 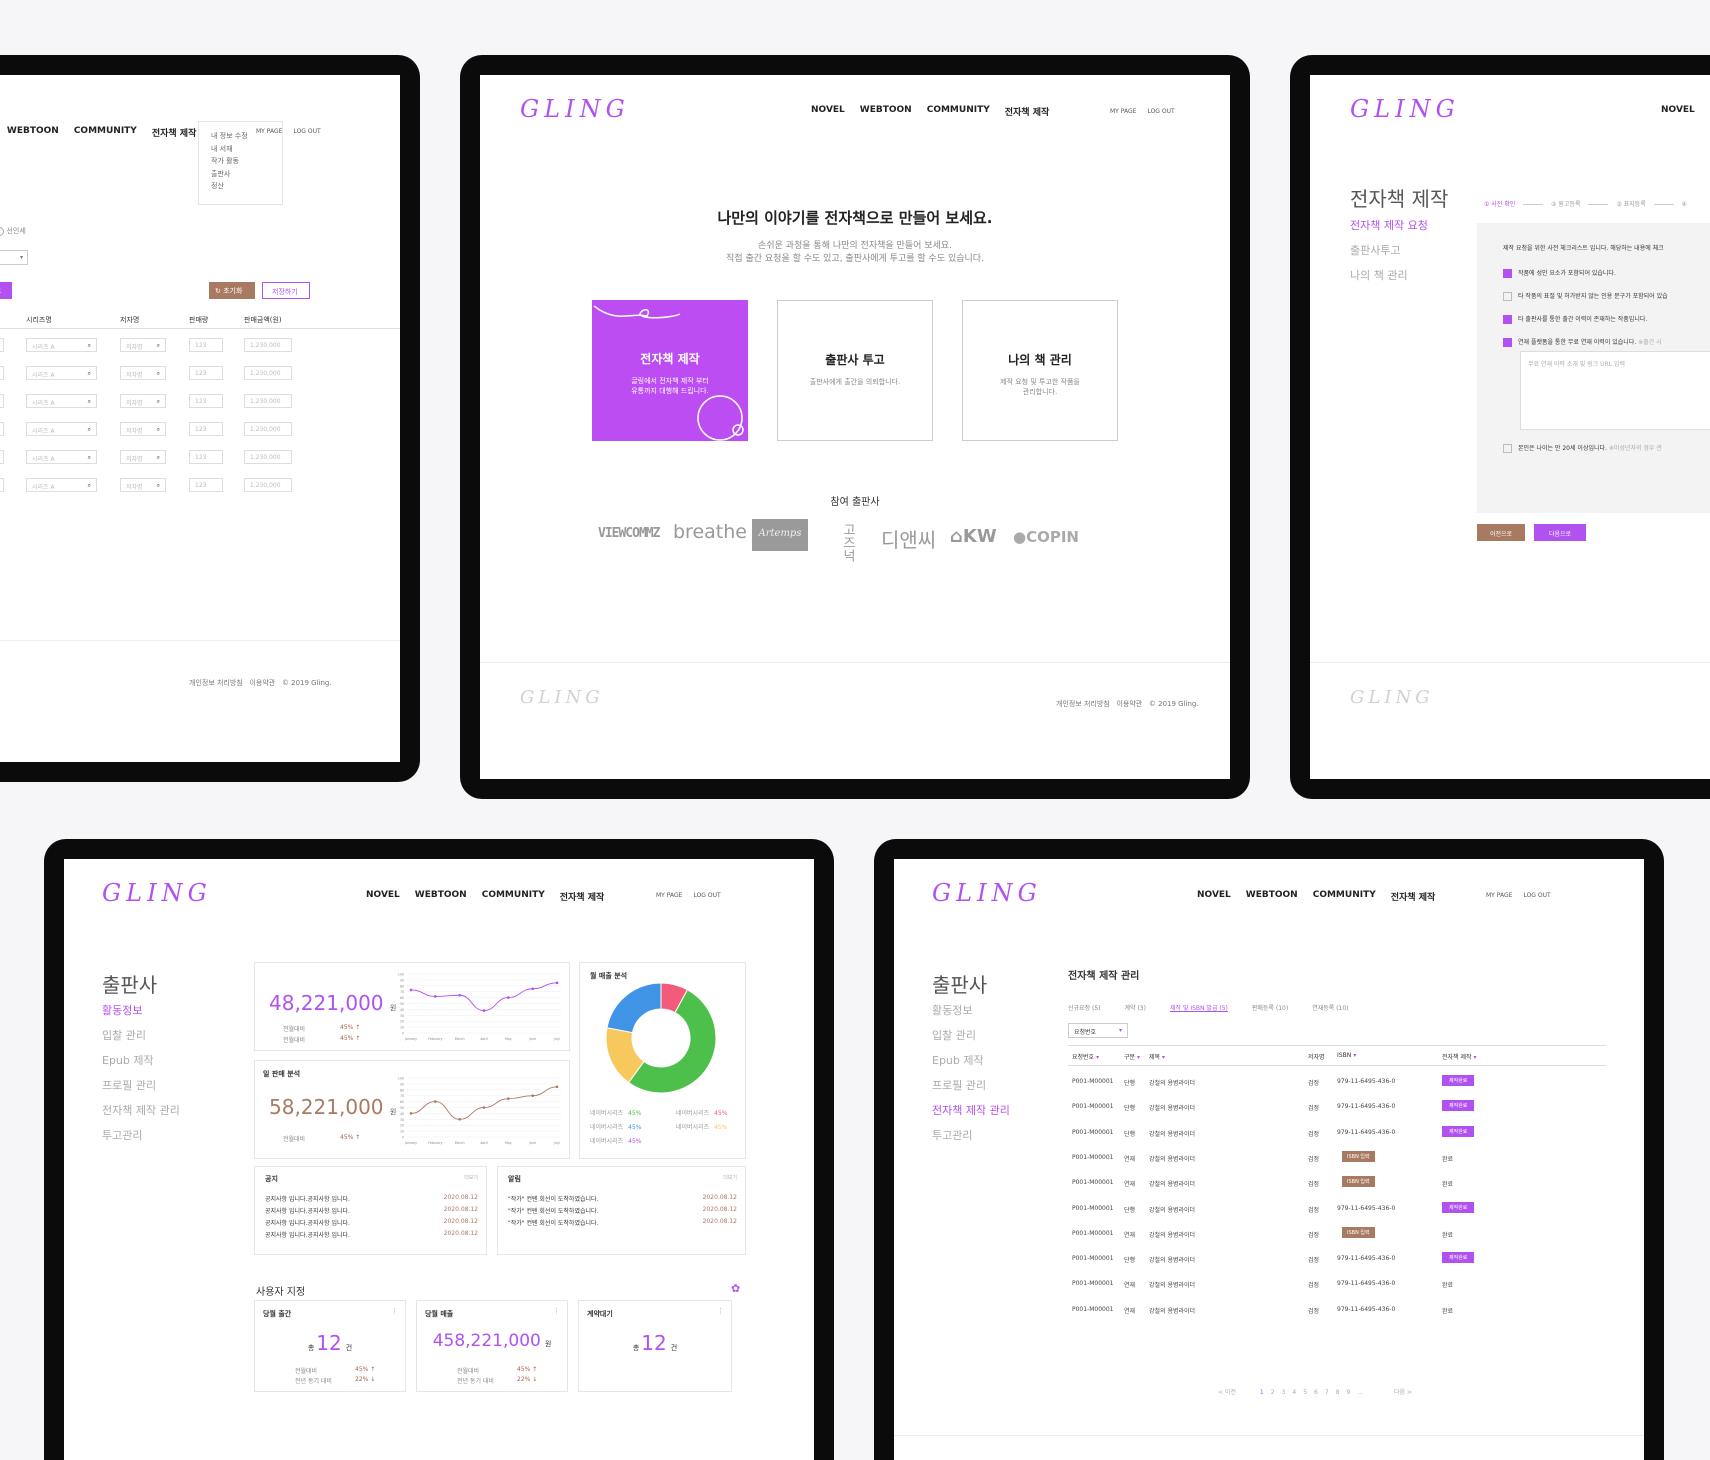 I want to click on upload-button: 업로드, so click(x=6, y=290).